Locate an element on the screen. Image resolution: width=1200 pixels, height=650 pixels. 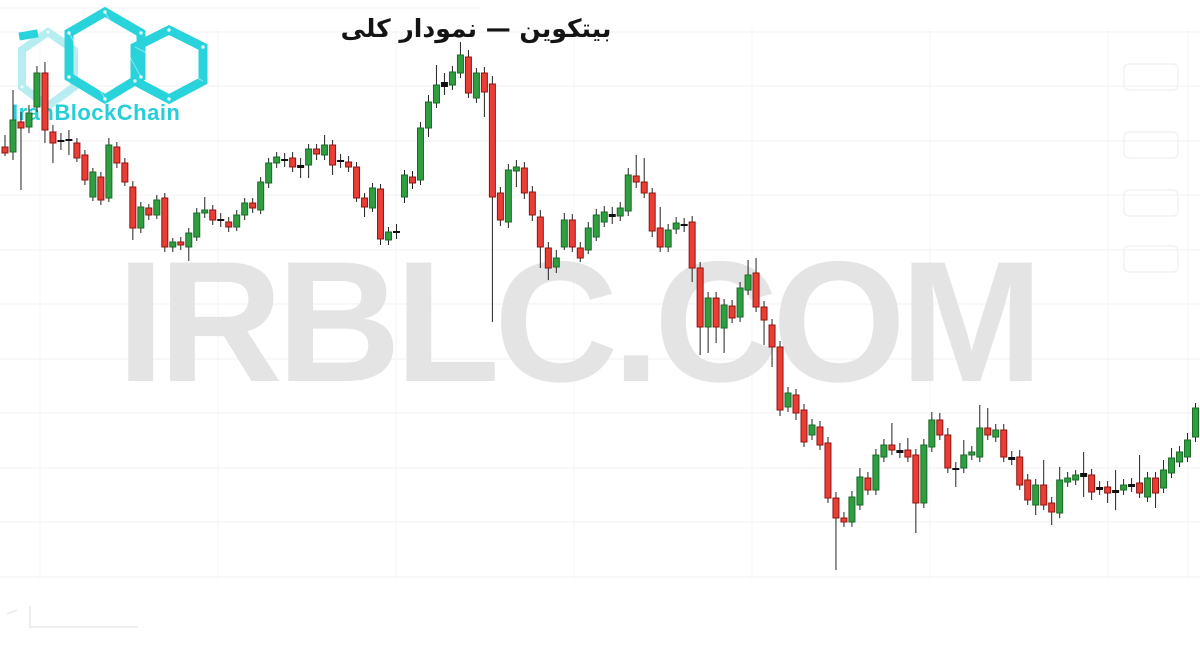
page-title: بیتکوین — نمودار کلی is located at coordinates (476, 28).